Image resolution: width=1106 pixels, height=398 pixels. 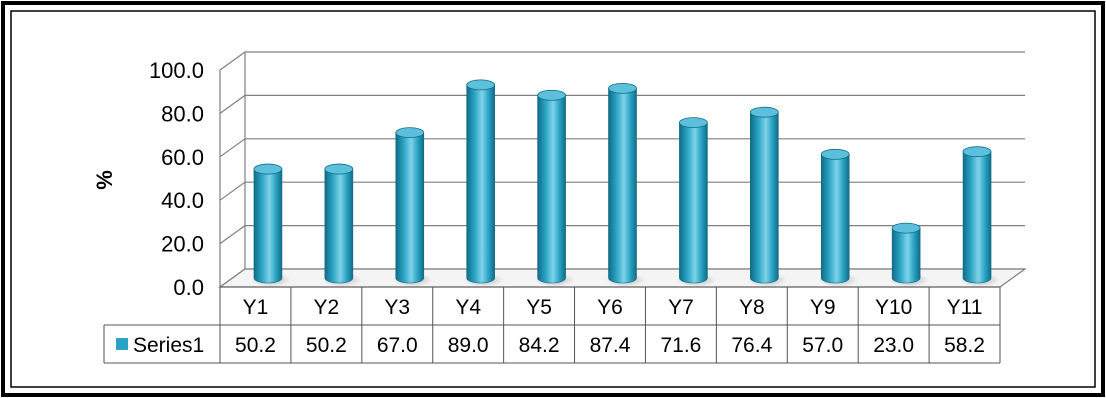 What do you see at coordinates (182, 157) in the screenshot?
I see `y-tick-label: 60.0` at bounding box center [182, 157].